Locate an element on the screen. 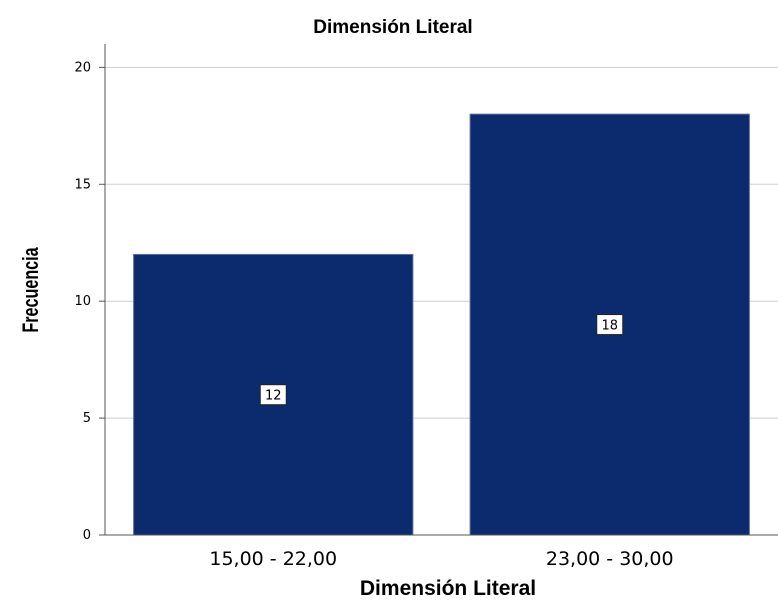 This screenshot has width=778, height=603. x-tick-label: 23,00 - 30,00 is located at coordinates (610, 559).